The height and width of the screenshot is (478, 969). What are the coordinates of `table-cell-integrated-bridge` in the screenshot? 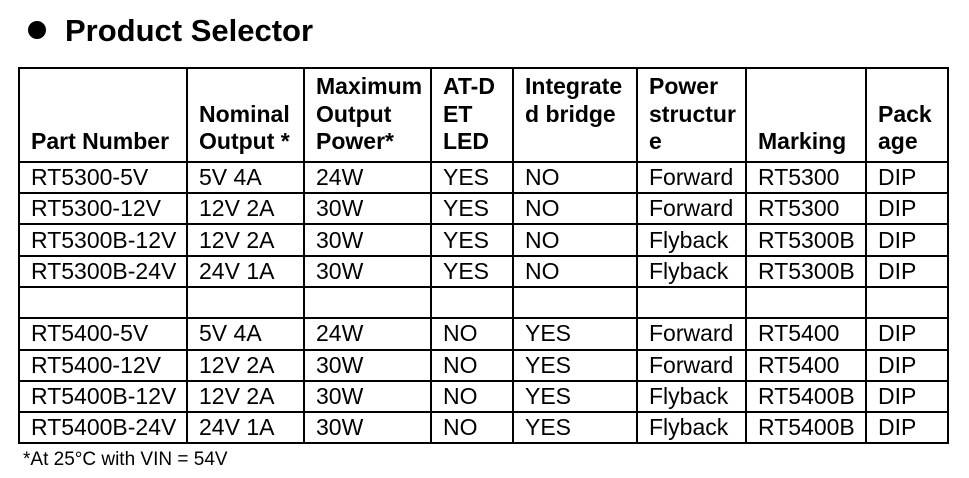 It's located at (575, 302).